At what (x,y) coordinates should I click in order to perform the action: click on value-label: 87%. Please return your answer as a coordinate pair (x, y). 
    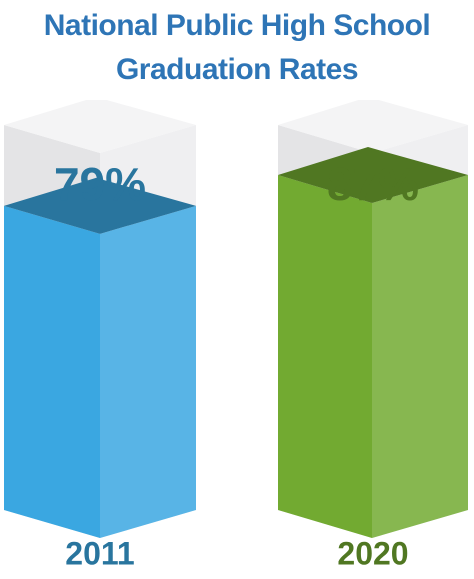
    Looking at the image, I should click on (373, 184).